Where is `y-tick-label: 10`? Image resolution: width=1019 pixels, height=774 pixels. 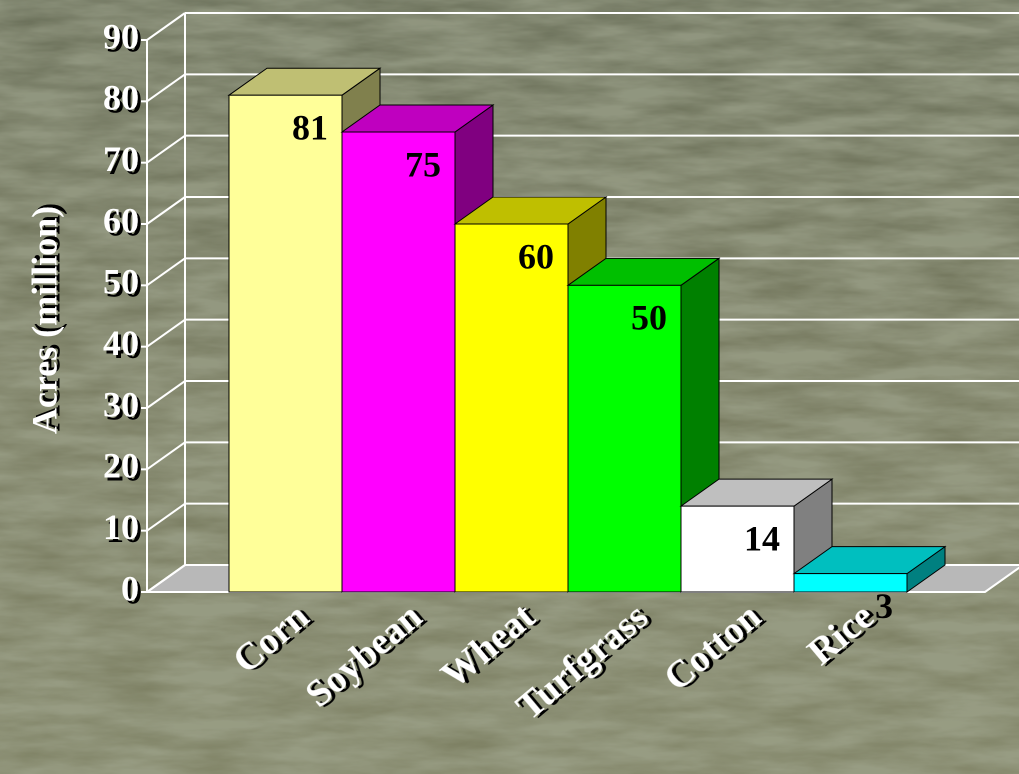 y-tick-label: 10 is located at coordinates (121, 527).